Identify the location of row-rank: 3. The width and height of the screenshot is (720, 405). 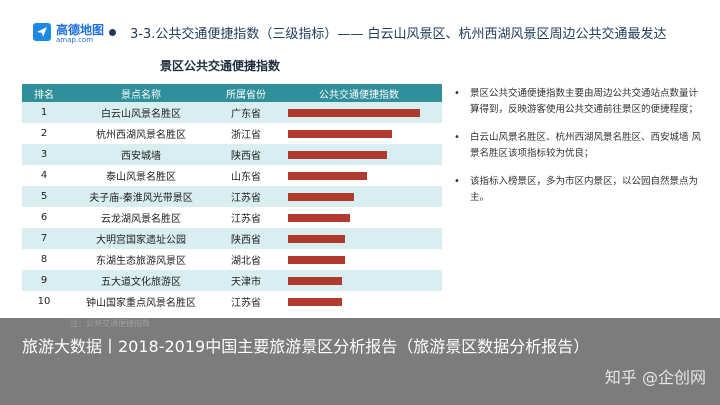
(44, 154).